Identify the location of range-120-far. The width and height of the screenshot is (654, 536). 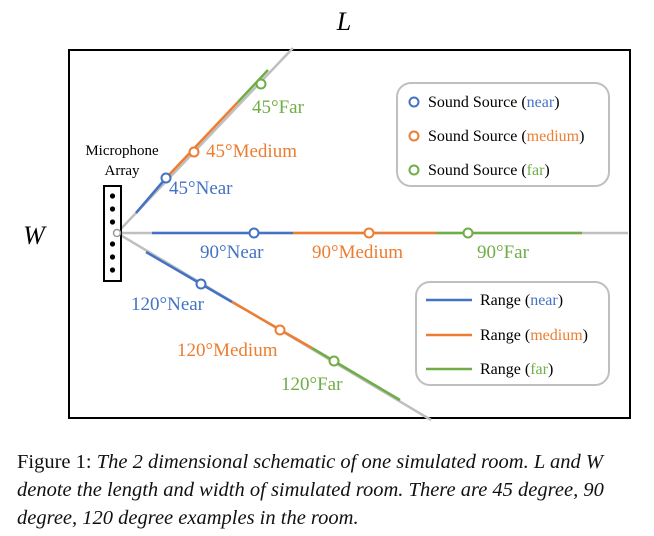
(356, 374).